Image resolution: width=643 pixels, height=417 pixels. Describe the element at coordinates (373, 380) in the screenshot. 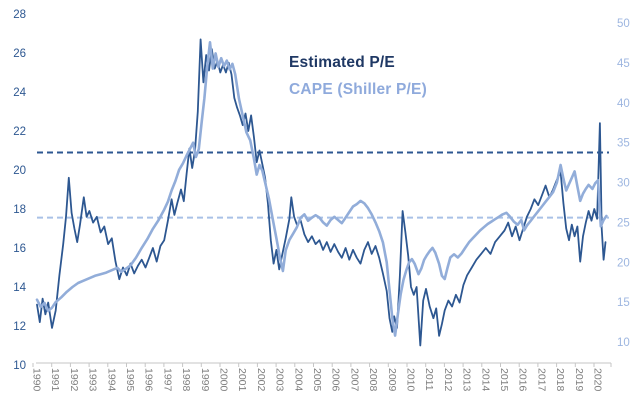

I see `svg-text: 2008` at that location.